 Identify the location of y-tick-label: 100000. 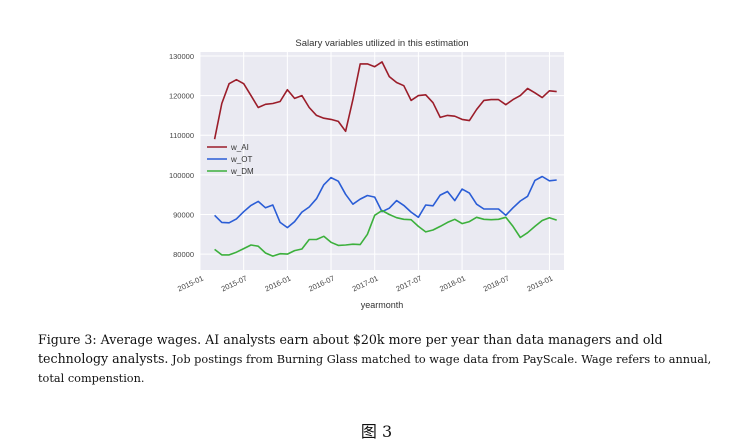
(181, 175).